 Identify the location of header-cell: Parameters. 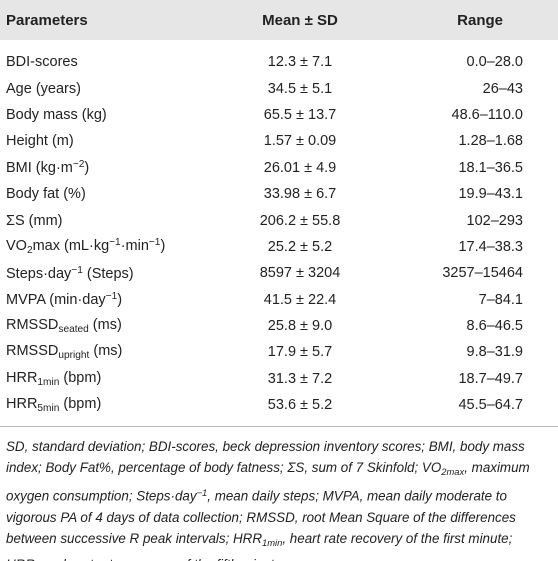
(47, 20).